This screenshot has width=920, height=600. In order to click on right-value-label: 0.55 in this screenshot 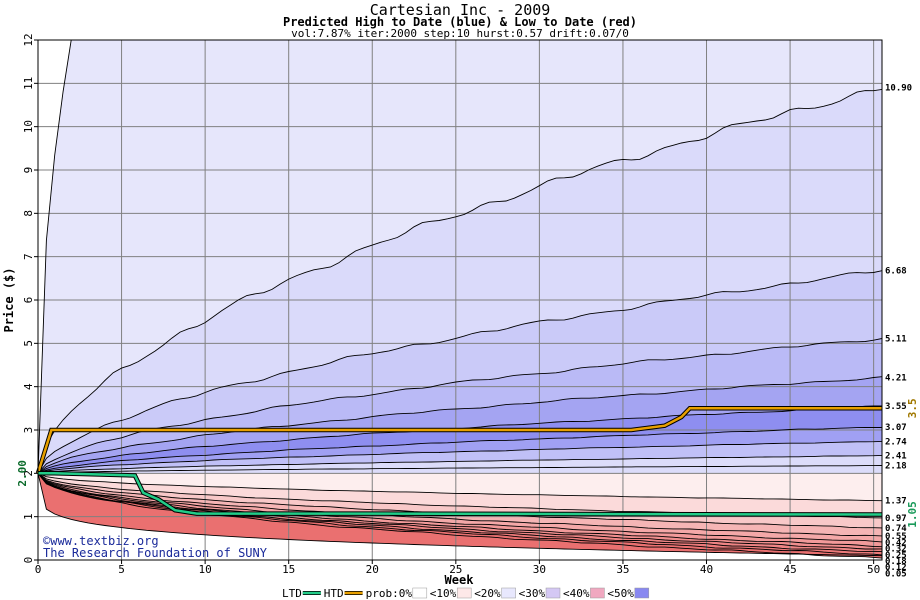, I will do `click(896, 537)`.